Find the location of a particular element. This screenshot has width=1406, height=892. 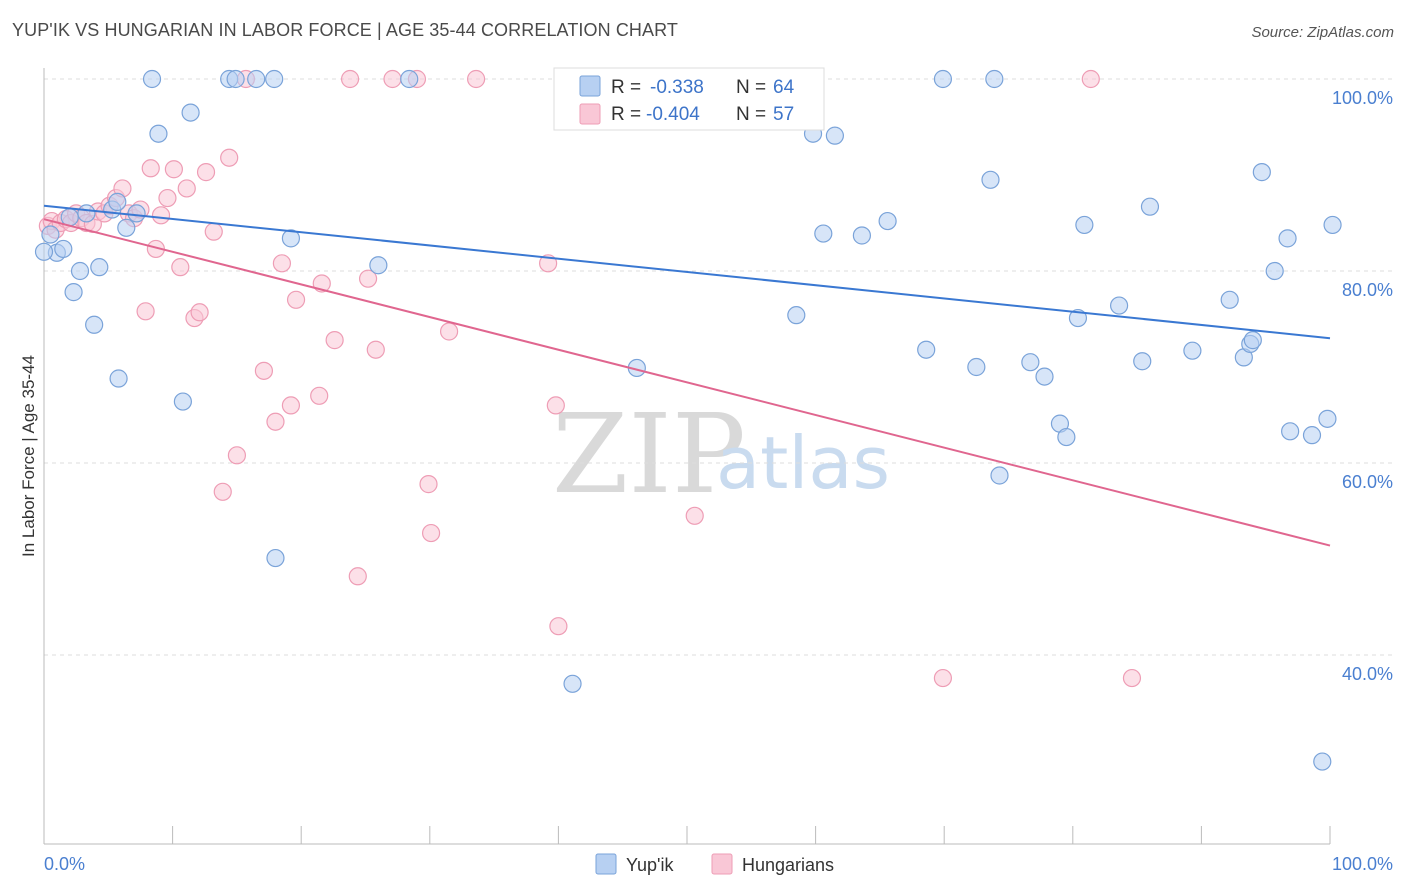

y-tick-label: 80.0% is located at coordinates (1367, 290).